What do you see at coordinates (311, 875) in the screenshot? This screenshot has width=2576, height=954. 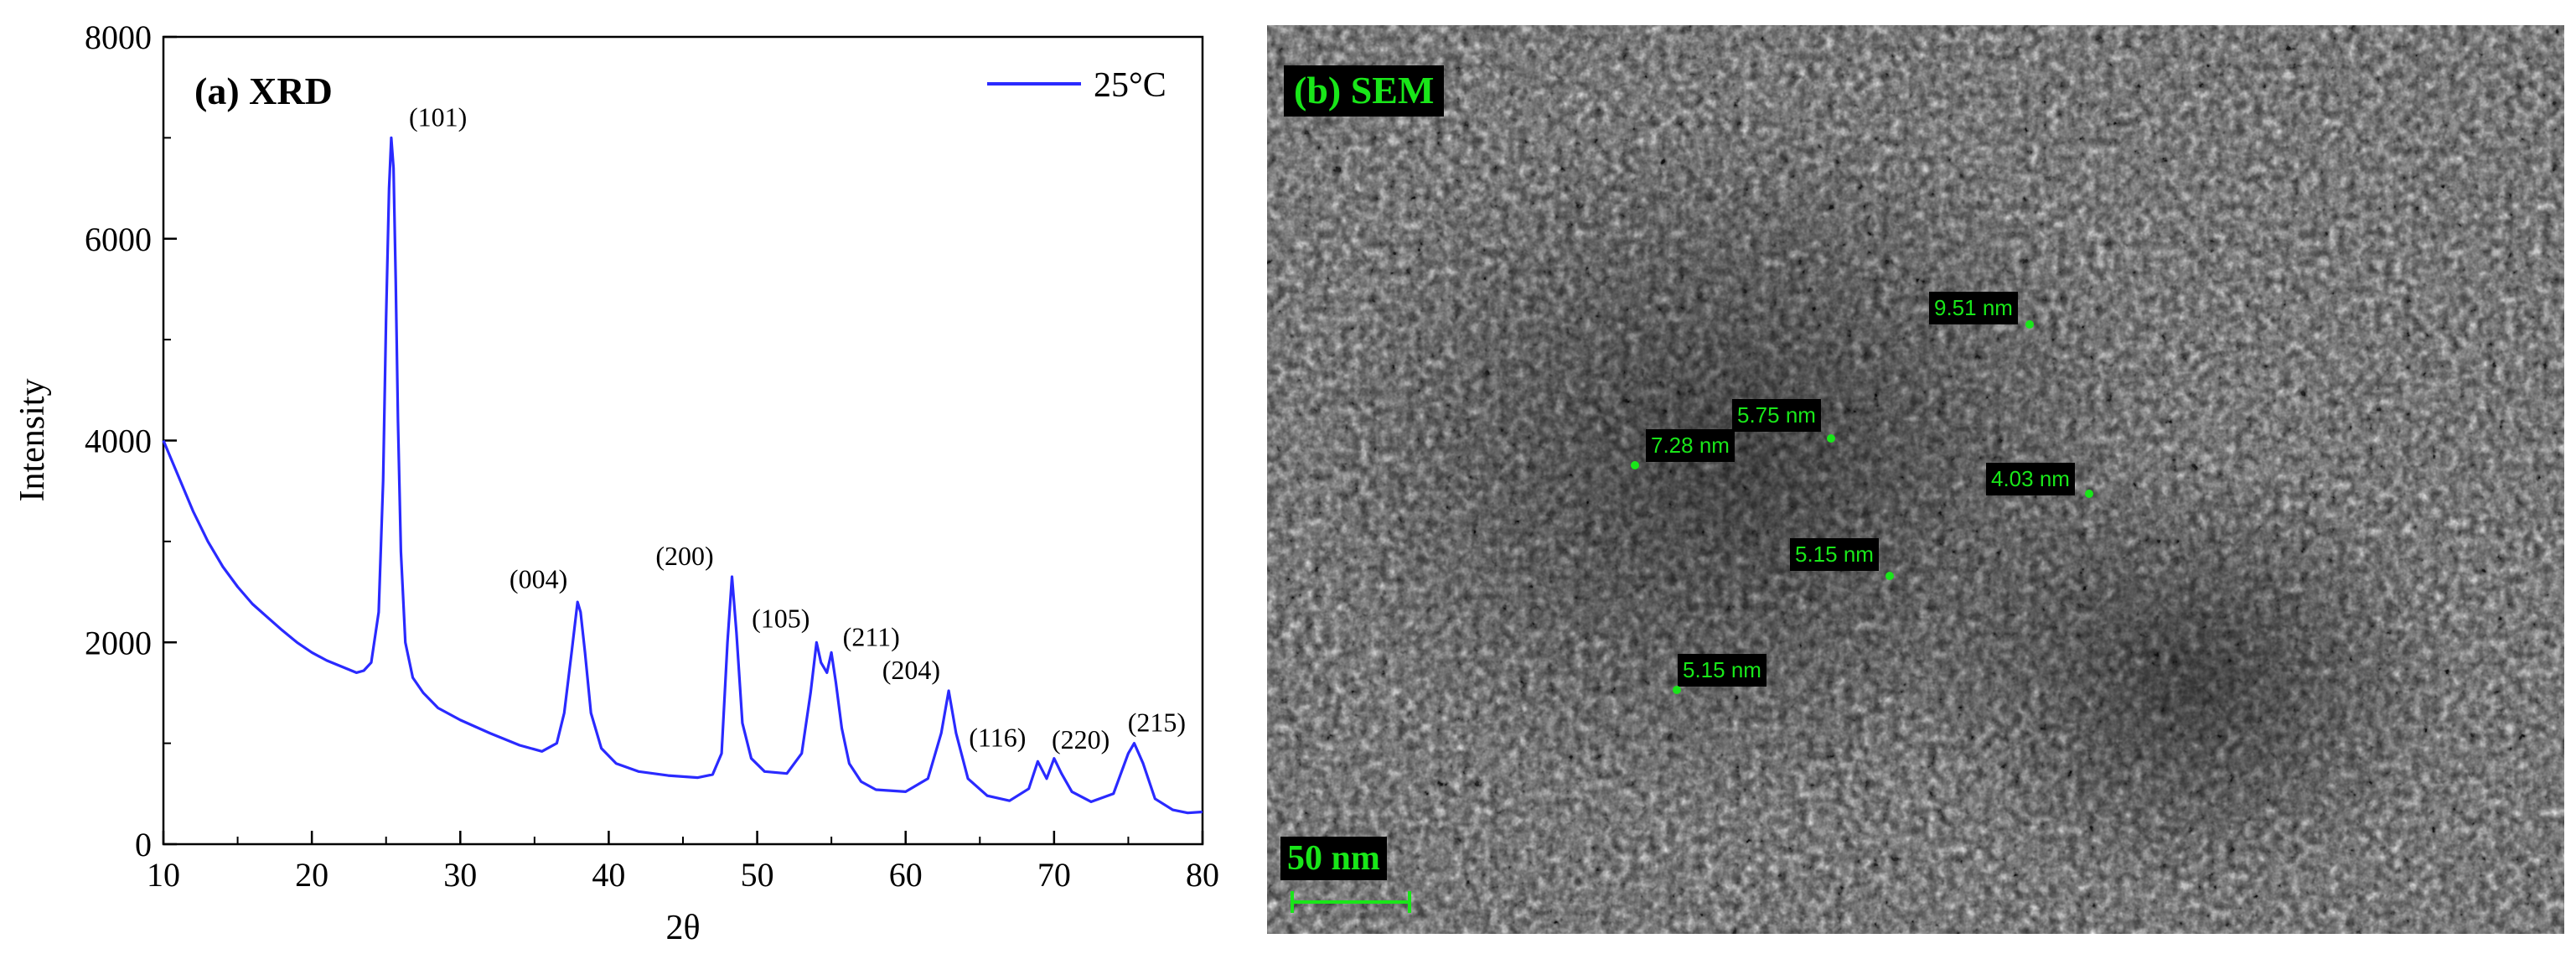 I see `x-tick-label: 20` at bounding box center [311, 875].